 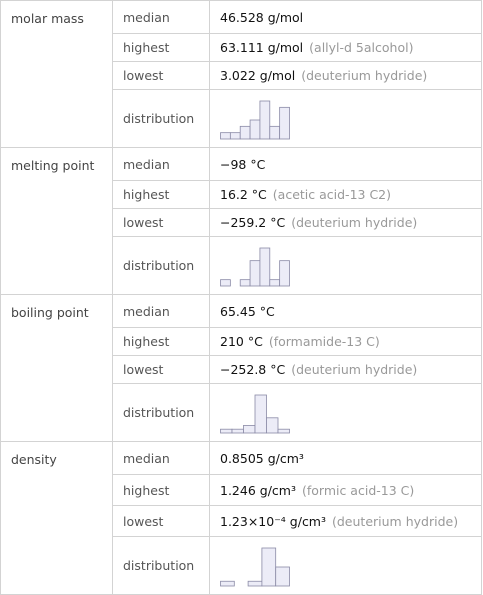 What do you see at coordinates (262, 47) in the screenshot?
I see `value: 63.111 g/mol` at bounding box center [262, 47].